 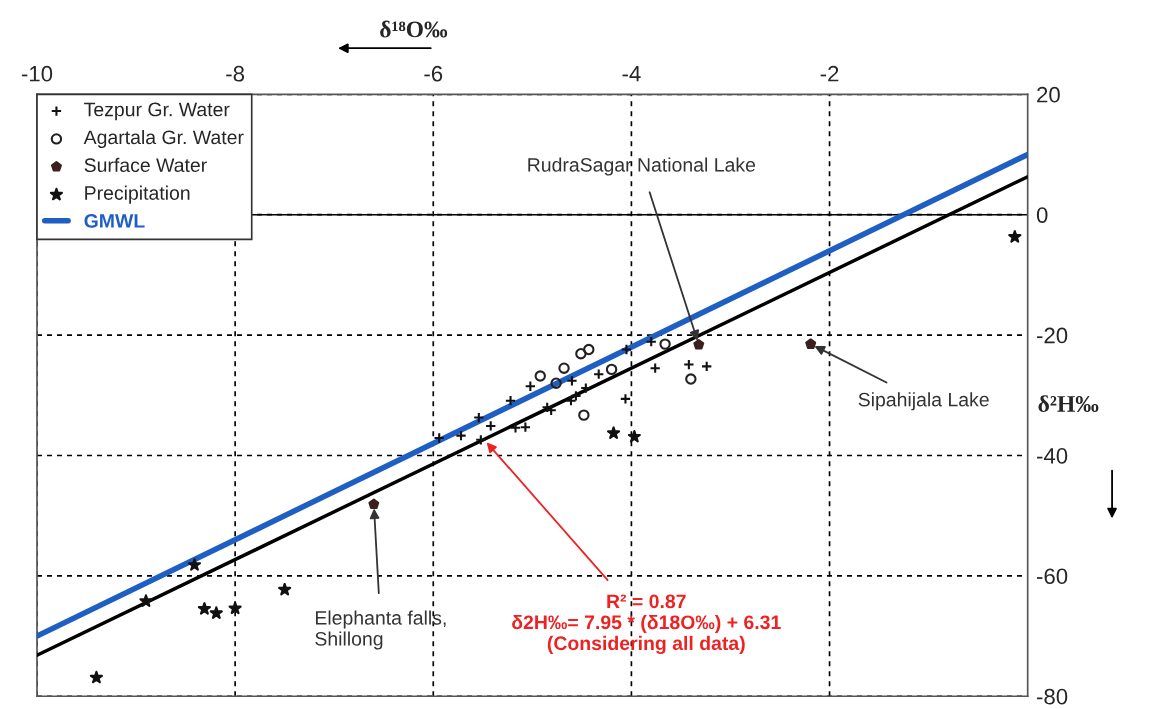 What do you see at coordinates (414, 29) in the screenshot?
I see `x-axis-title: δ¹⁸O‰` at bounding box center [414, 29].